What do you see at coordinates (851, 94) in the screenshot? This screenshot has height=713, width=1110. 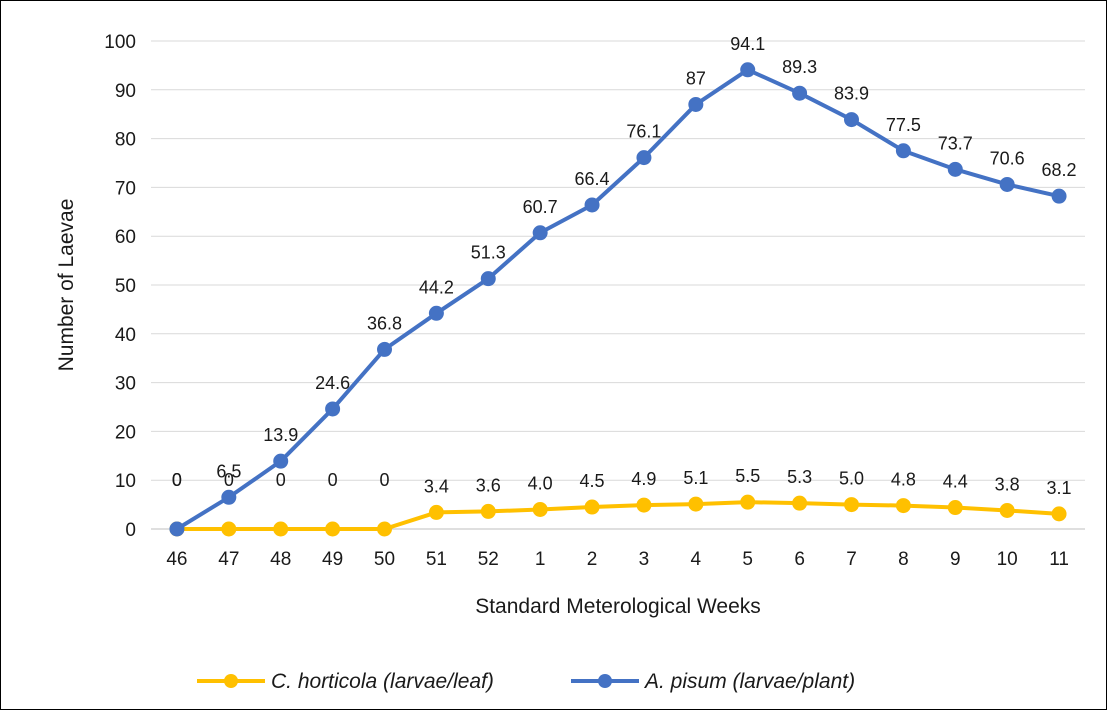 I see `data-label: 83.9` at bounding box center [851, 94].